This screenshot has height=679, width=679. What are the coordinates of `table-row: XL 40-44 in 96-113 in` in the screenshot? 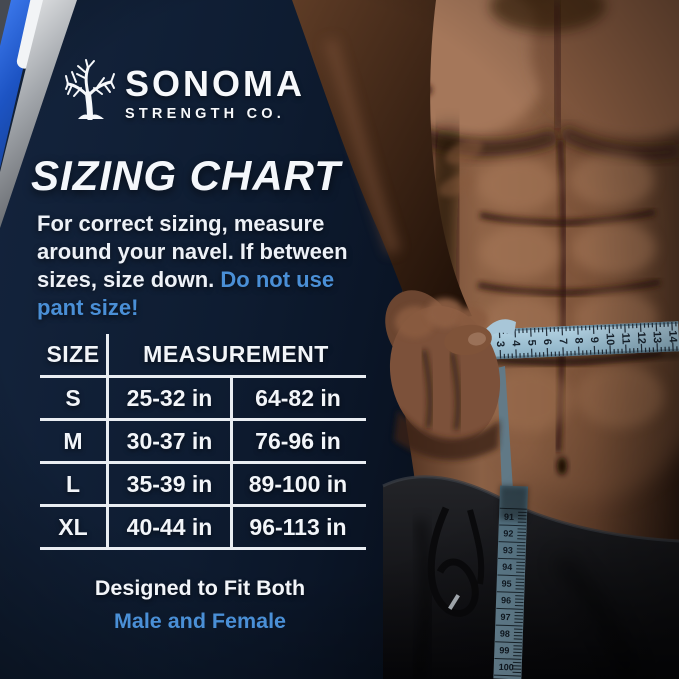 It's located at (203, 528).